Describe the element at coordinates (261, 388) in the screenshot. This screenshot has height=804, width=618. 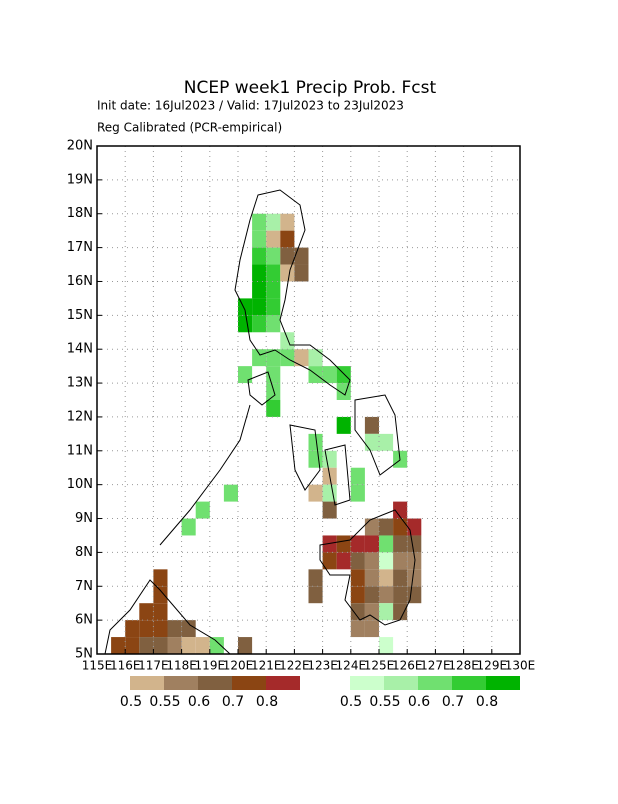
I see `mindoro` at that location.